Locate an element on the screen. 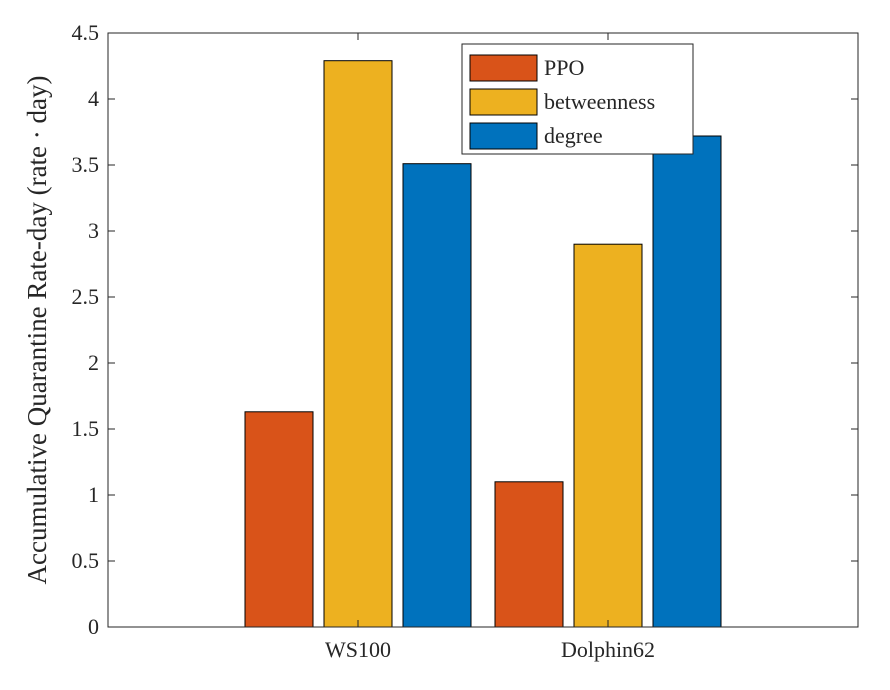 The height and width of the screenshot is (690, 890). y-tick-label: 1.5 is located at coordinates (86, 428).